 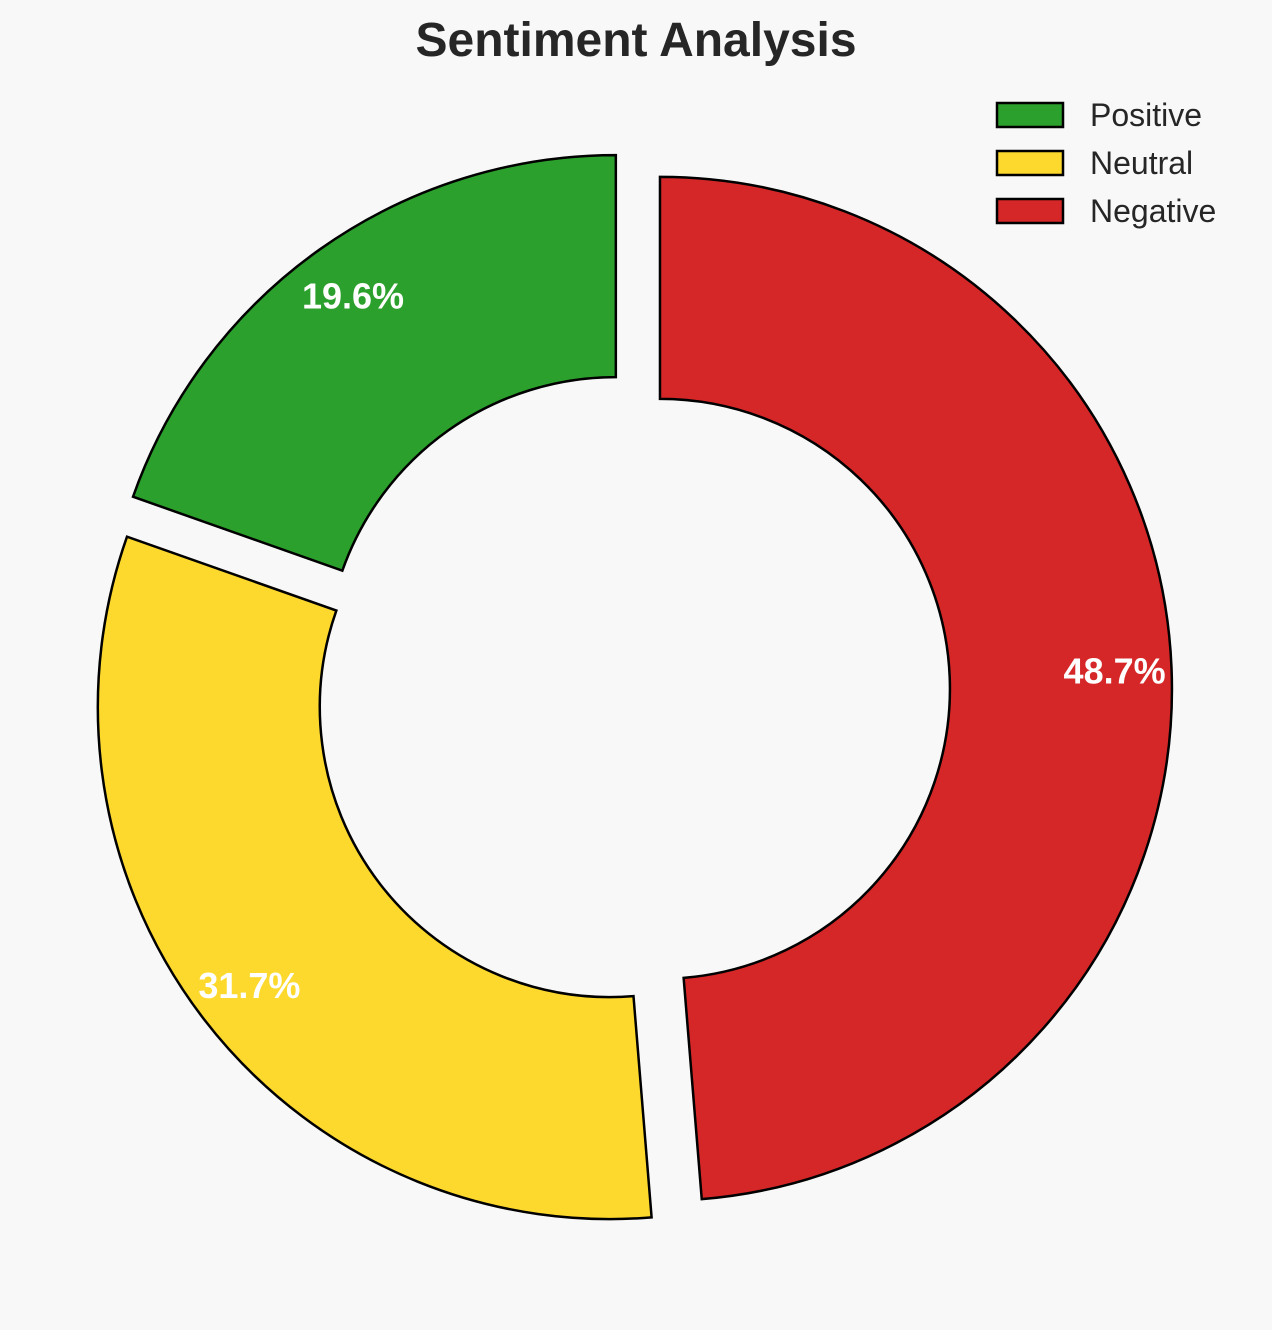 I want to click on chart-legend: Positive Neutral Negative, so click(x=1105, y=163).